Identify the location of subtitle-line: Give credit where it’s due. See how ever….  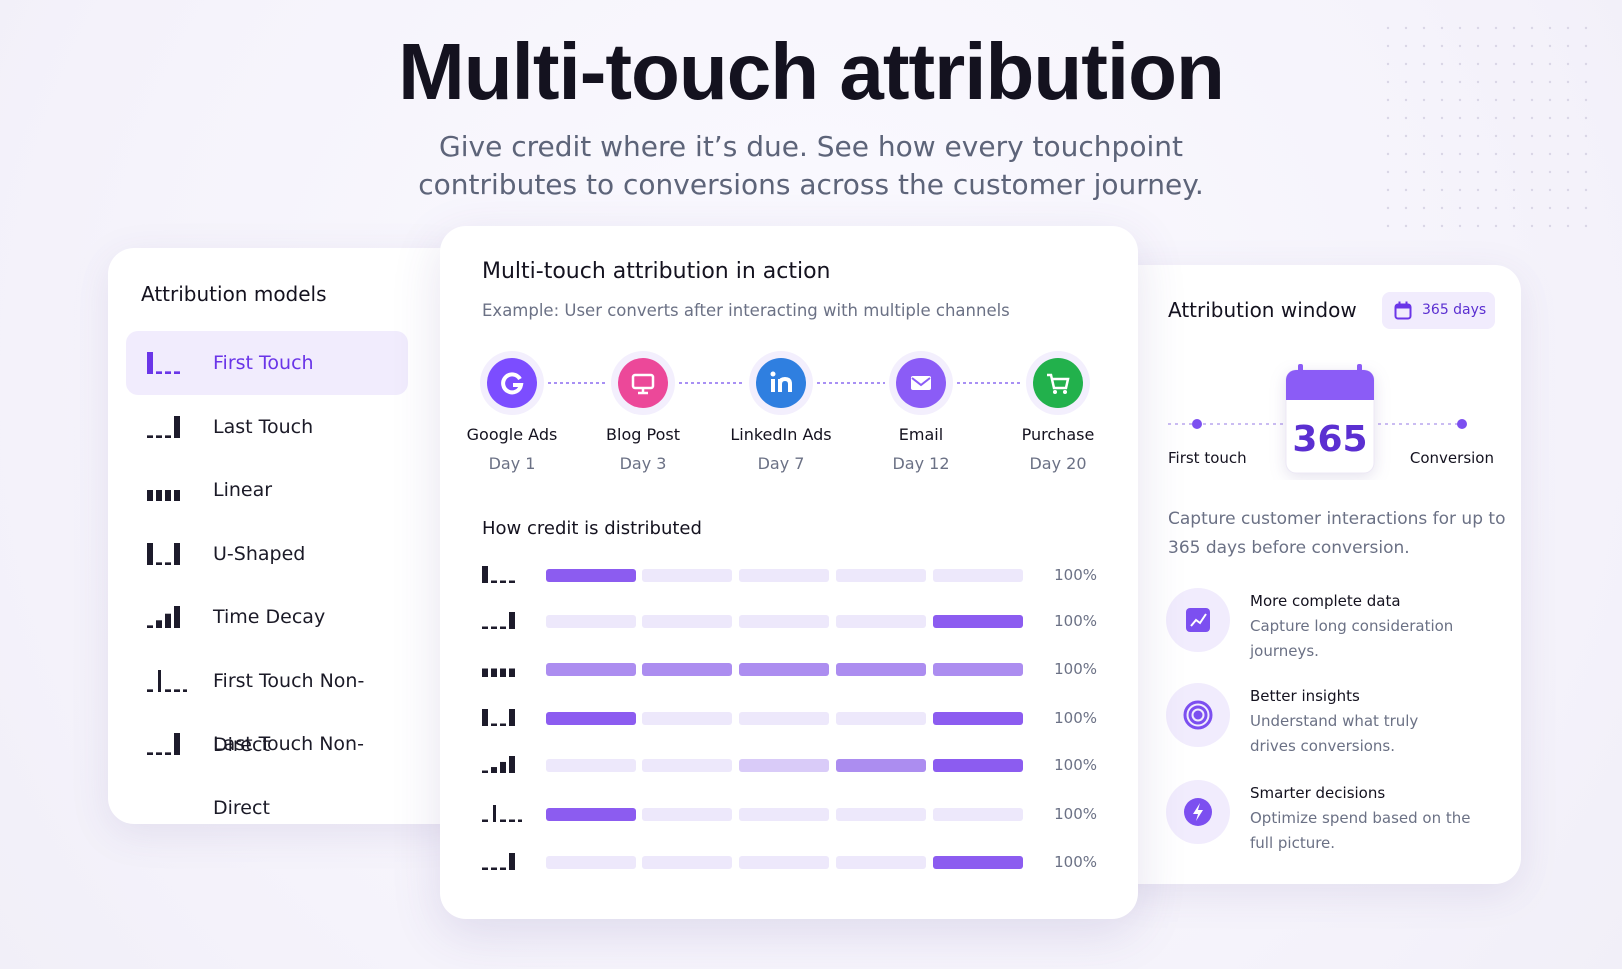
(811, 146).